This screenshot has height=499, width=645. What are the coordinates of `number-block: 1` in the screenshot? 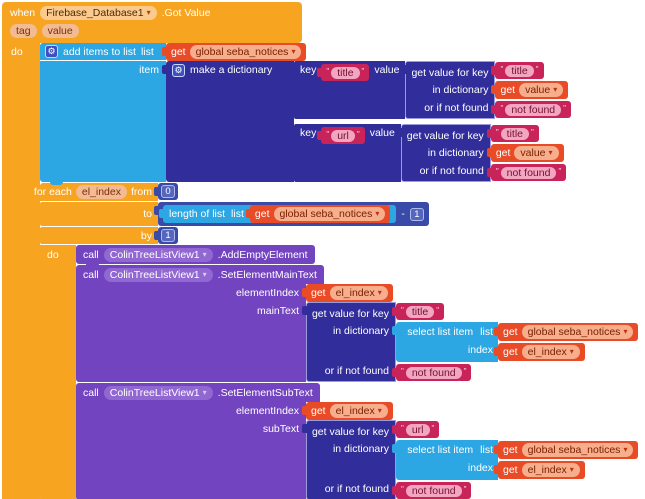 It's located at (166, 235).